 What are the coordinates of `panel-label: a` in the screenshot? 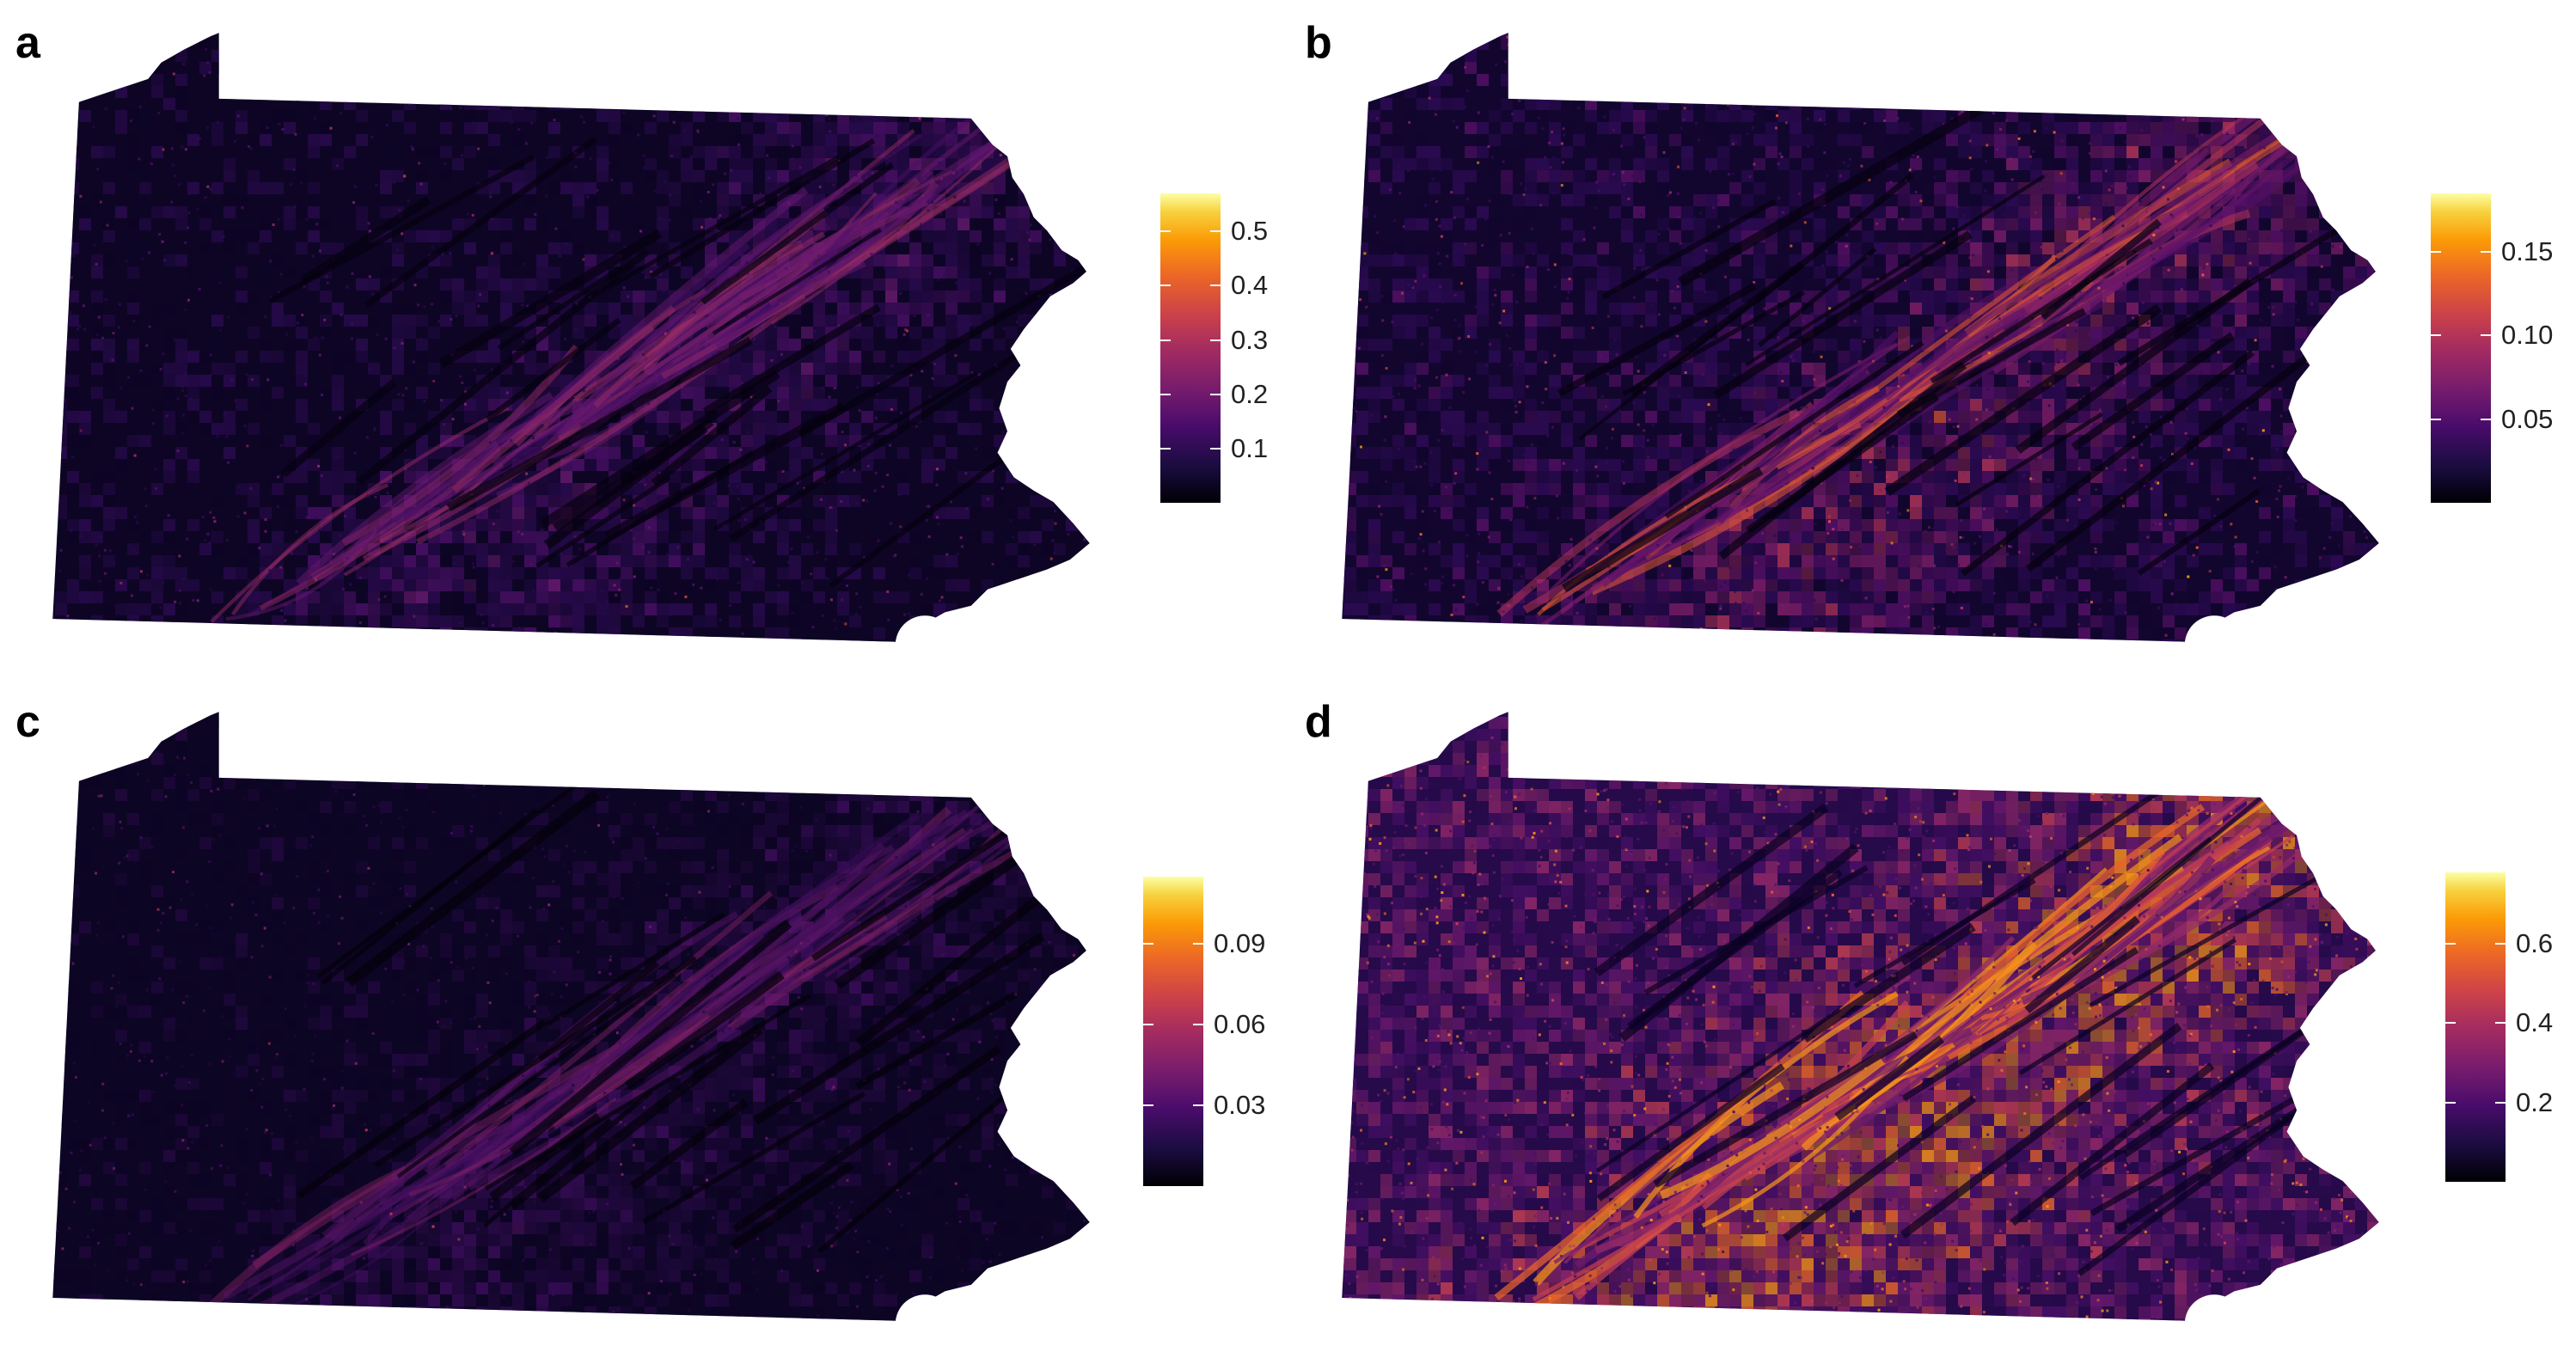 It's located at (27, 43).